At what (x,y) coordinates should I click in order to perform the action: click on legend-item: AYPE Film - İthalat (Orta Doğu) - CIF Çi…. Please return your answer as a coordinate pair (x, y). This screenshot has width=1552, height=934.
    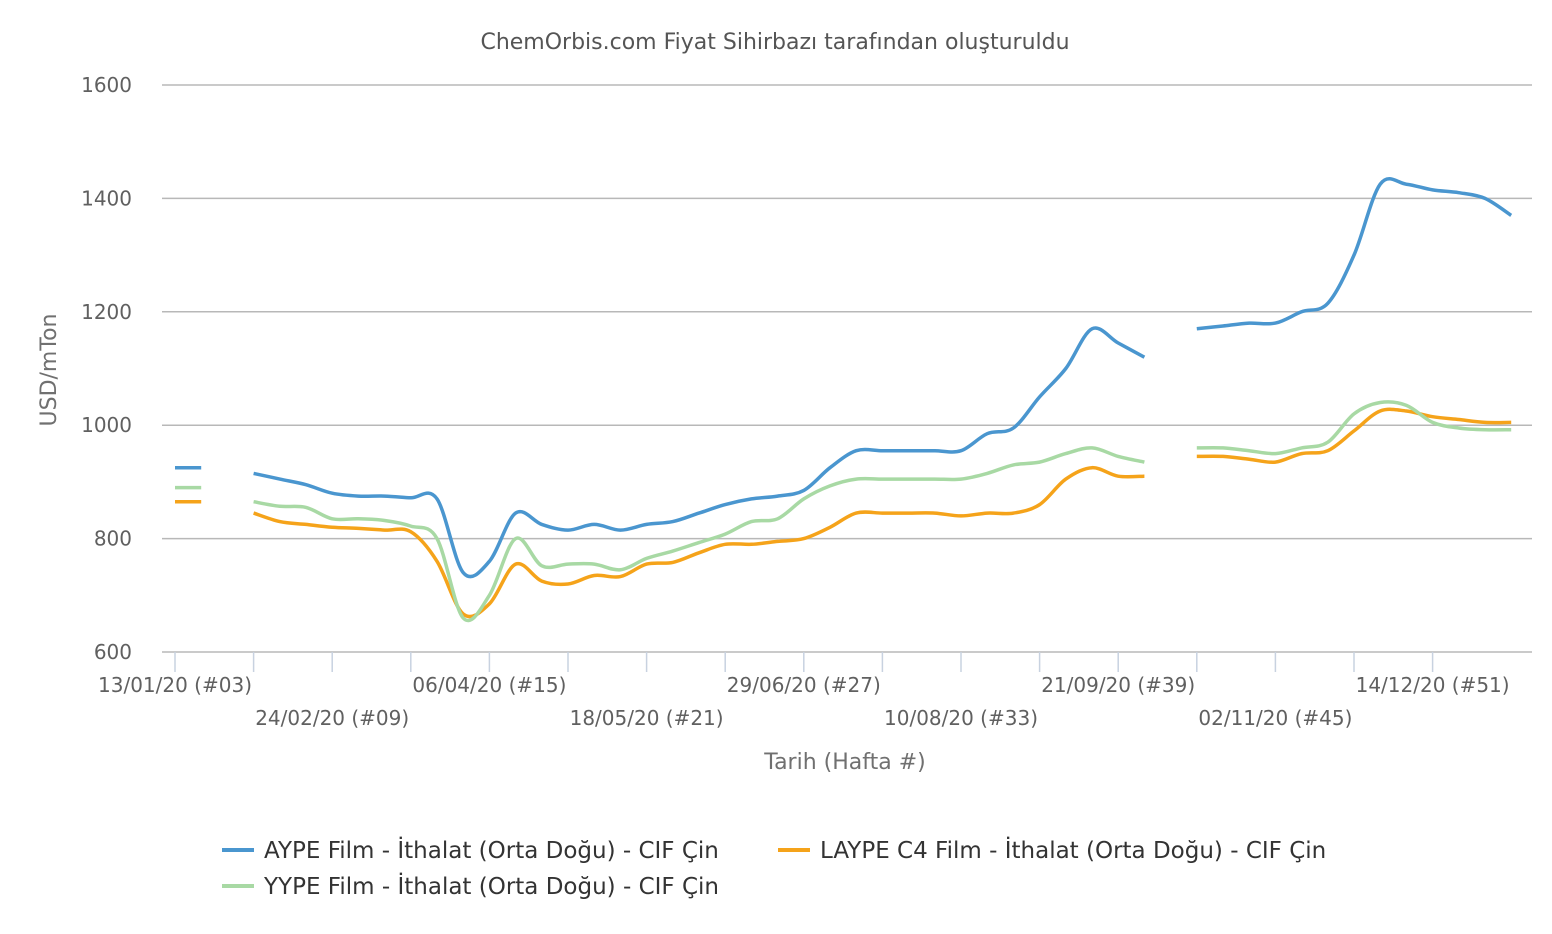
    Looking at the image, I should click on (470, 850).